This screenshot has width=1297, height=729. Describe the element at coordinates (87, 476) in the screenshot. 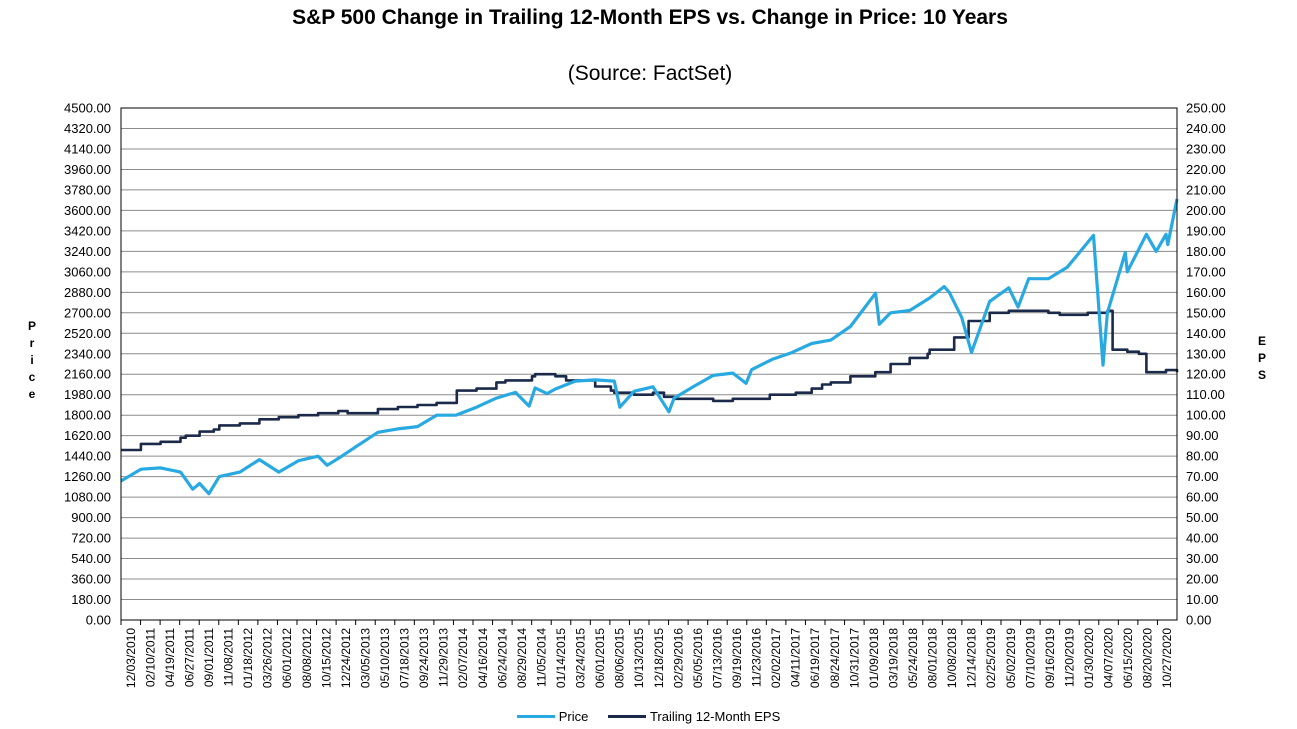

I see `y-tick-left-7: 1260.00` at that location.